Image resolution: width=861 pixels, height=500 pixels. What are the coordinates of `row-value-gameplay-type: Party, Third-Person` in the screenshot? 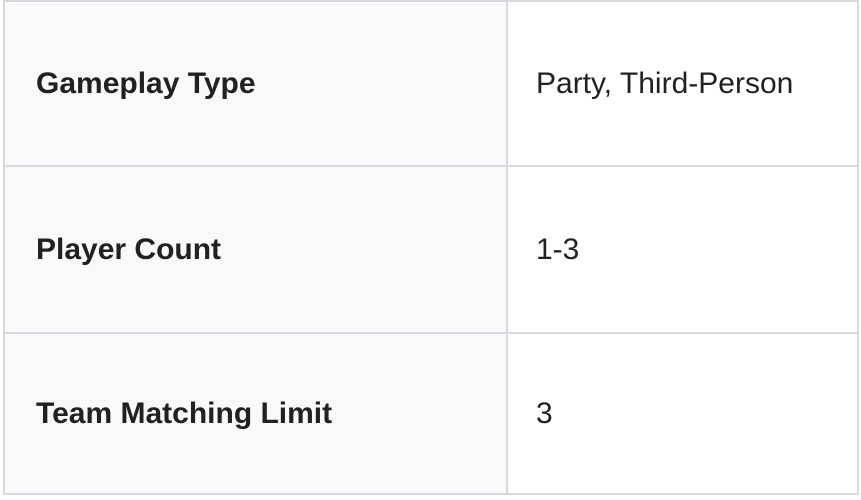 It's located at (682, 83).